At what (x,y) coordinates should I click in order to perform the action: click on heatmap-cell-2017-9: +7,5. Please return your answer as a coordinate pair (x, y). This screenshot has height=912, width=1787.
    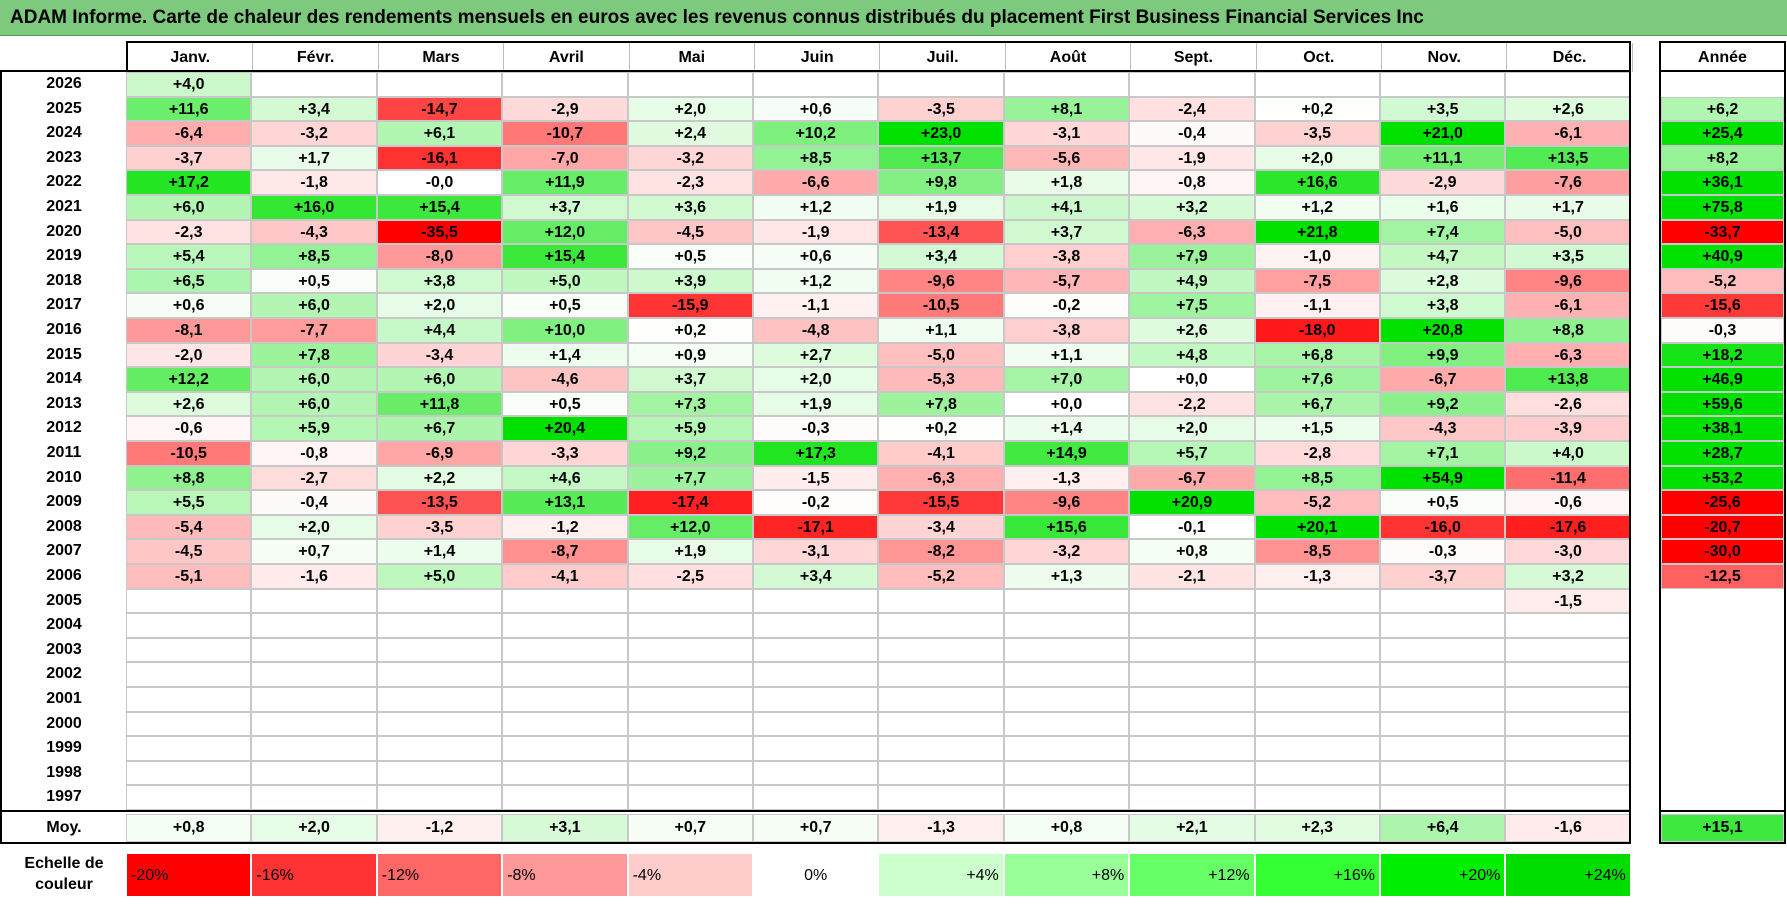
    Looking at the image, I should click on (1192, 305).